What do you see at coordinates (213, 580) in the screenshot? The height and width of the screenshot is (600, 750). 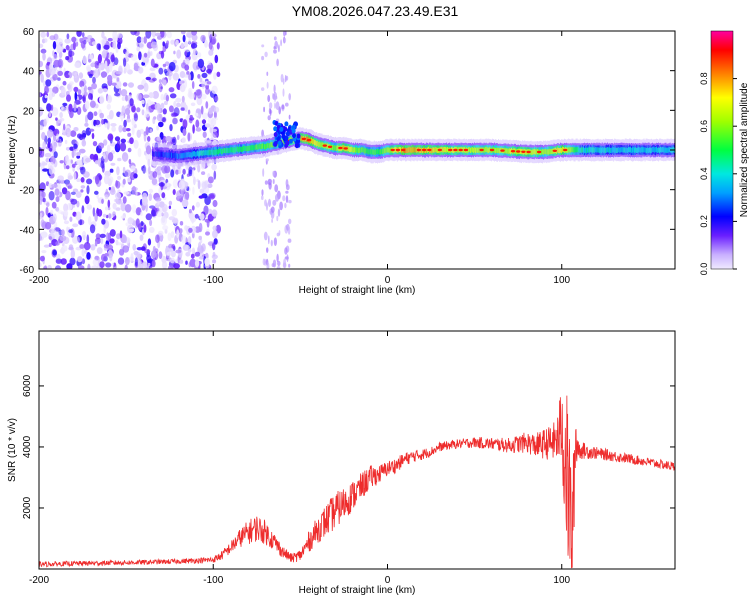 I see `x-tick-label: -100` at bounding box center [213, 580].